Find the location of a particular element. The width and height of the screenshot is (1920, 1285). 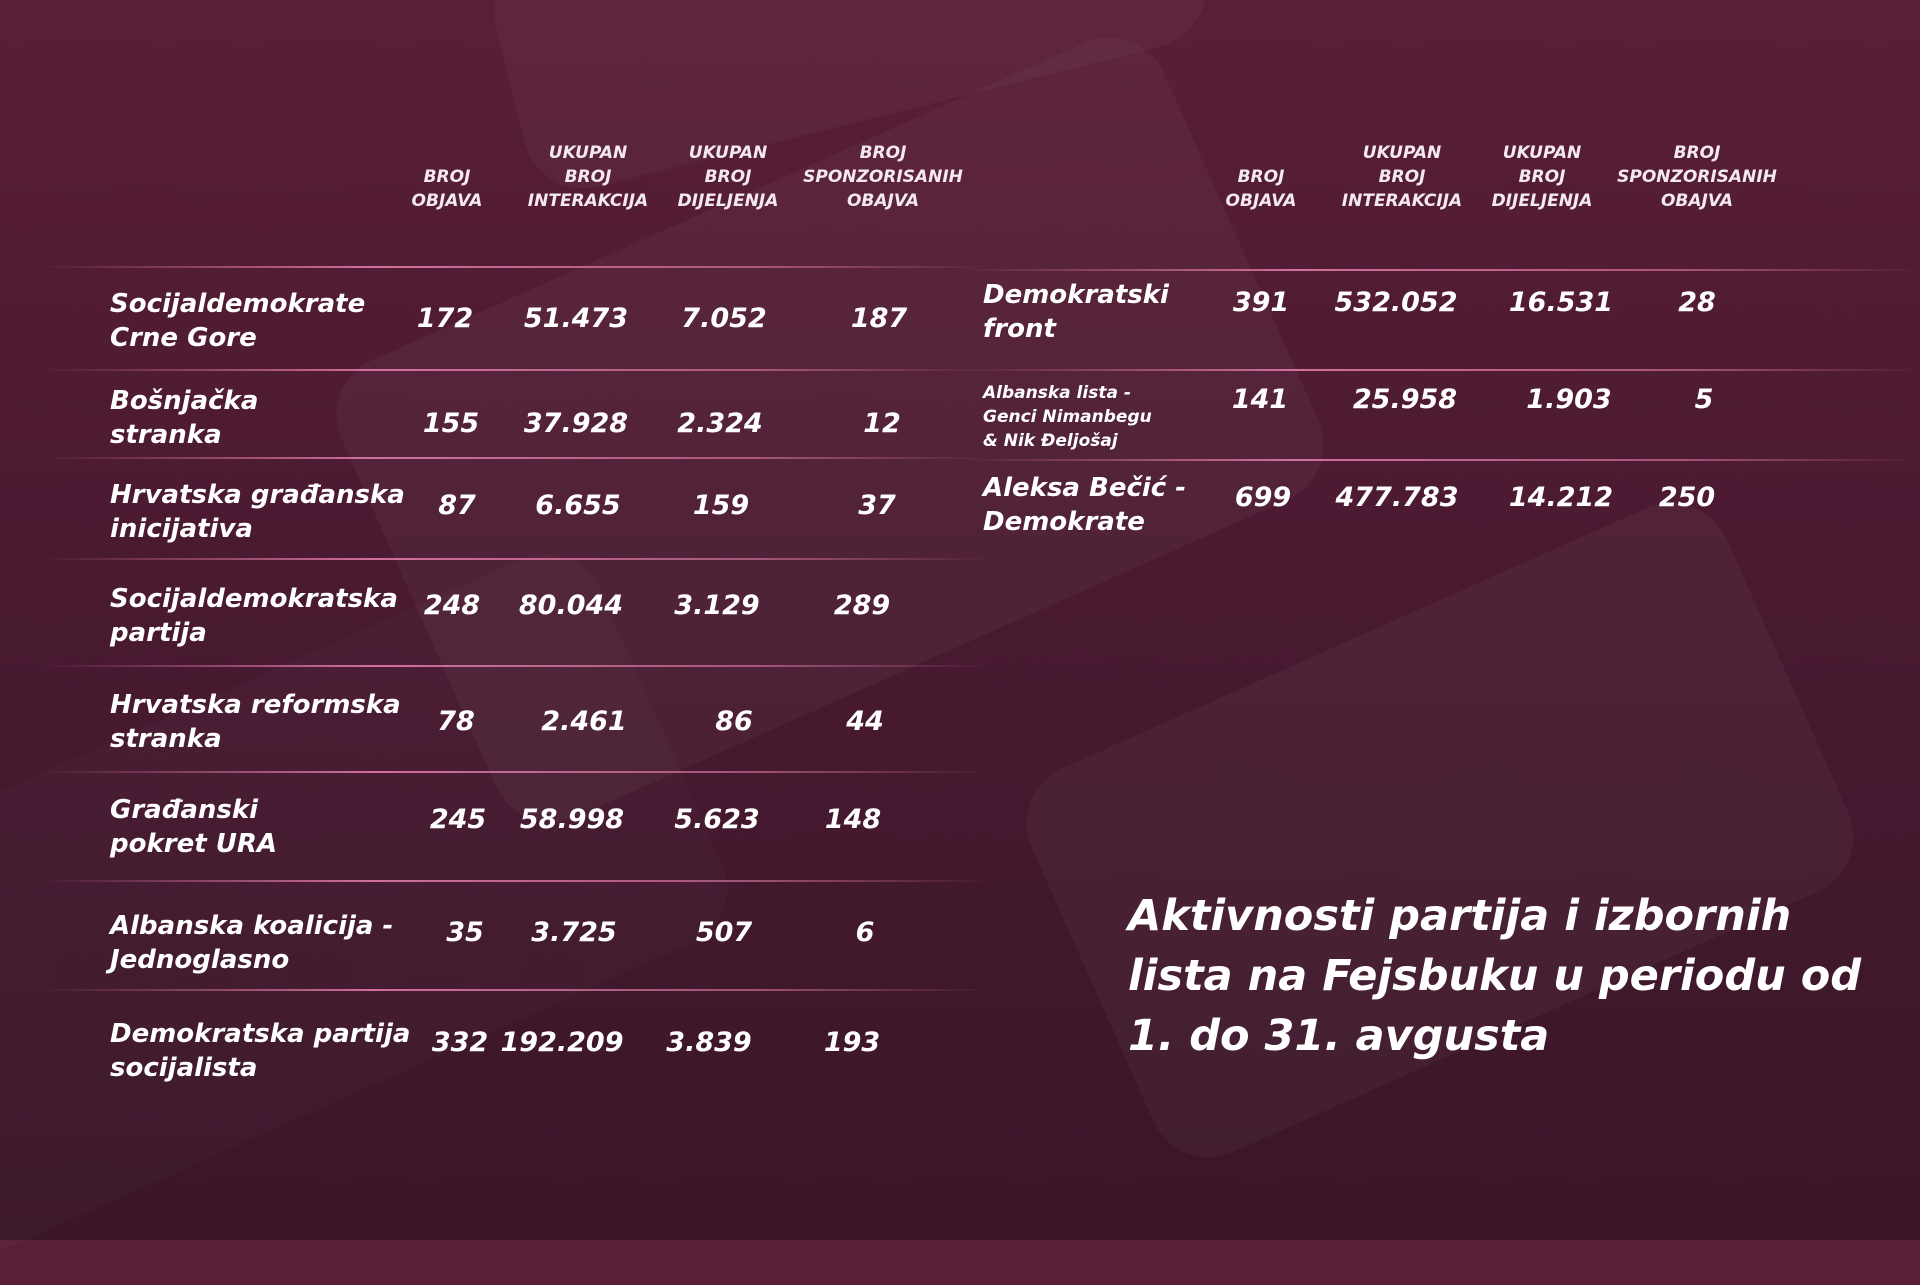

right-header-sponzorisanih: BROJ SPONZORISANIH OBAJVA is located at coordinates (1697, 177).